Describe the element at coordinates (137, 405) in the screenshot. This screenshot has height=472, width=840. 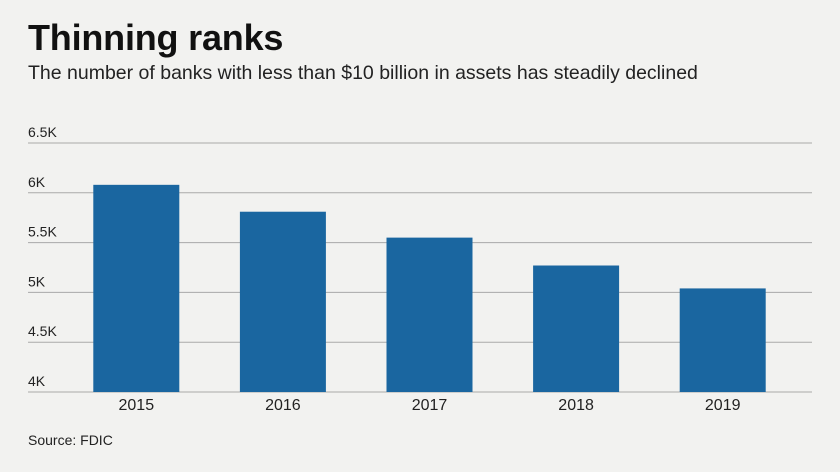
I see `x-tick-label: 2015` at that location.